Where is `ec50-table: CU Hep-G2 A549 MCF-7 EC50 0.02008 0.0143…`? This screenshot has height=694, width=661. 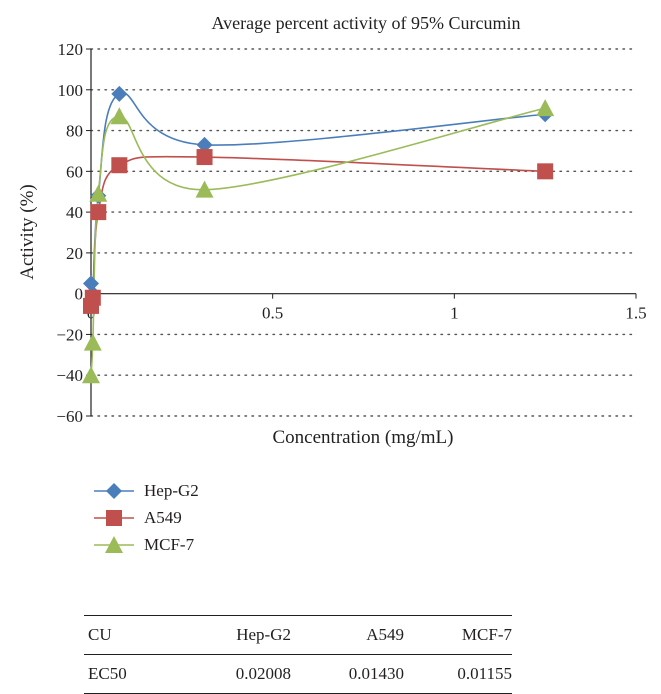
ec50-table: CU Hep-G2 A549 MCF-7 EC50 0.02008 0.0143… is located at coordinates (298, 654).